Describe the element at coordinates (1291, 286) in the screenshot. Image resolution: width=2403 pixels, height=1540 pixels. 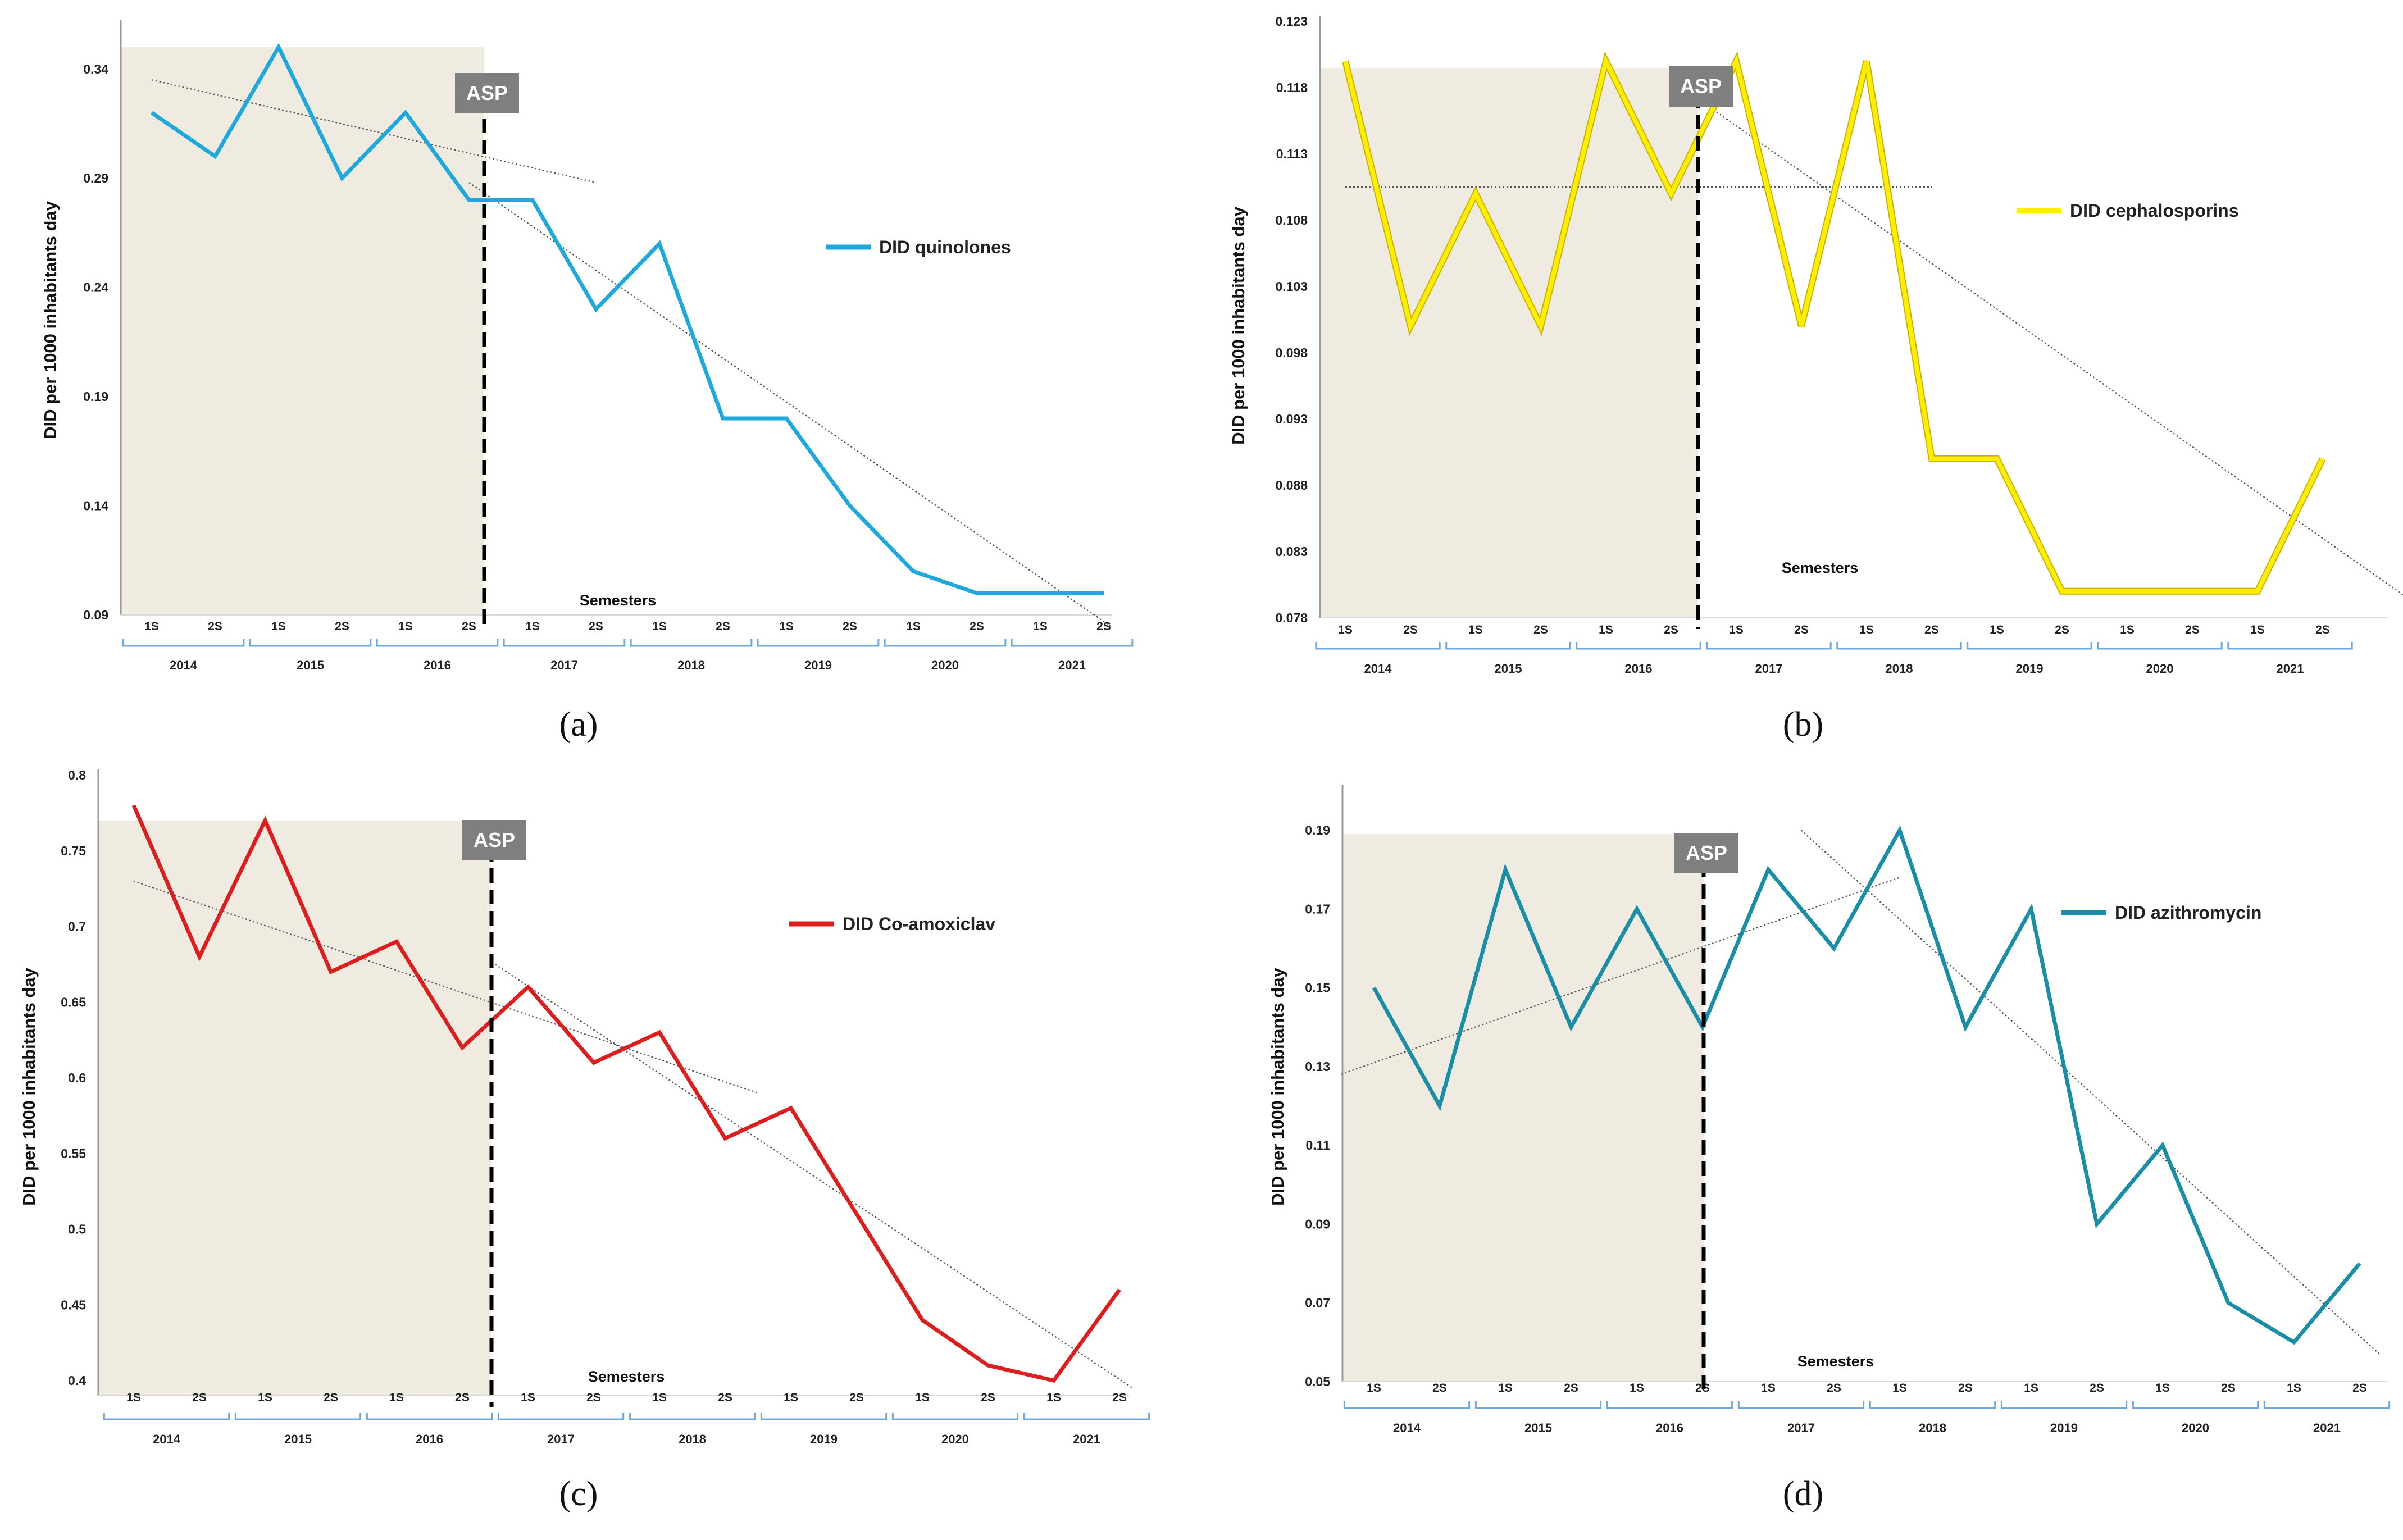
I see `y-tick-label: 0.103` at that location.